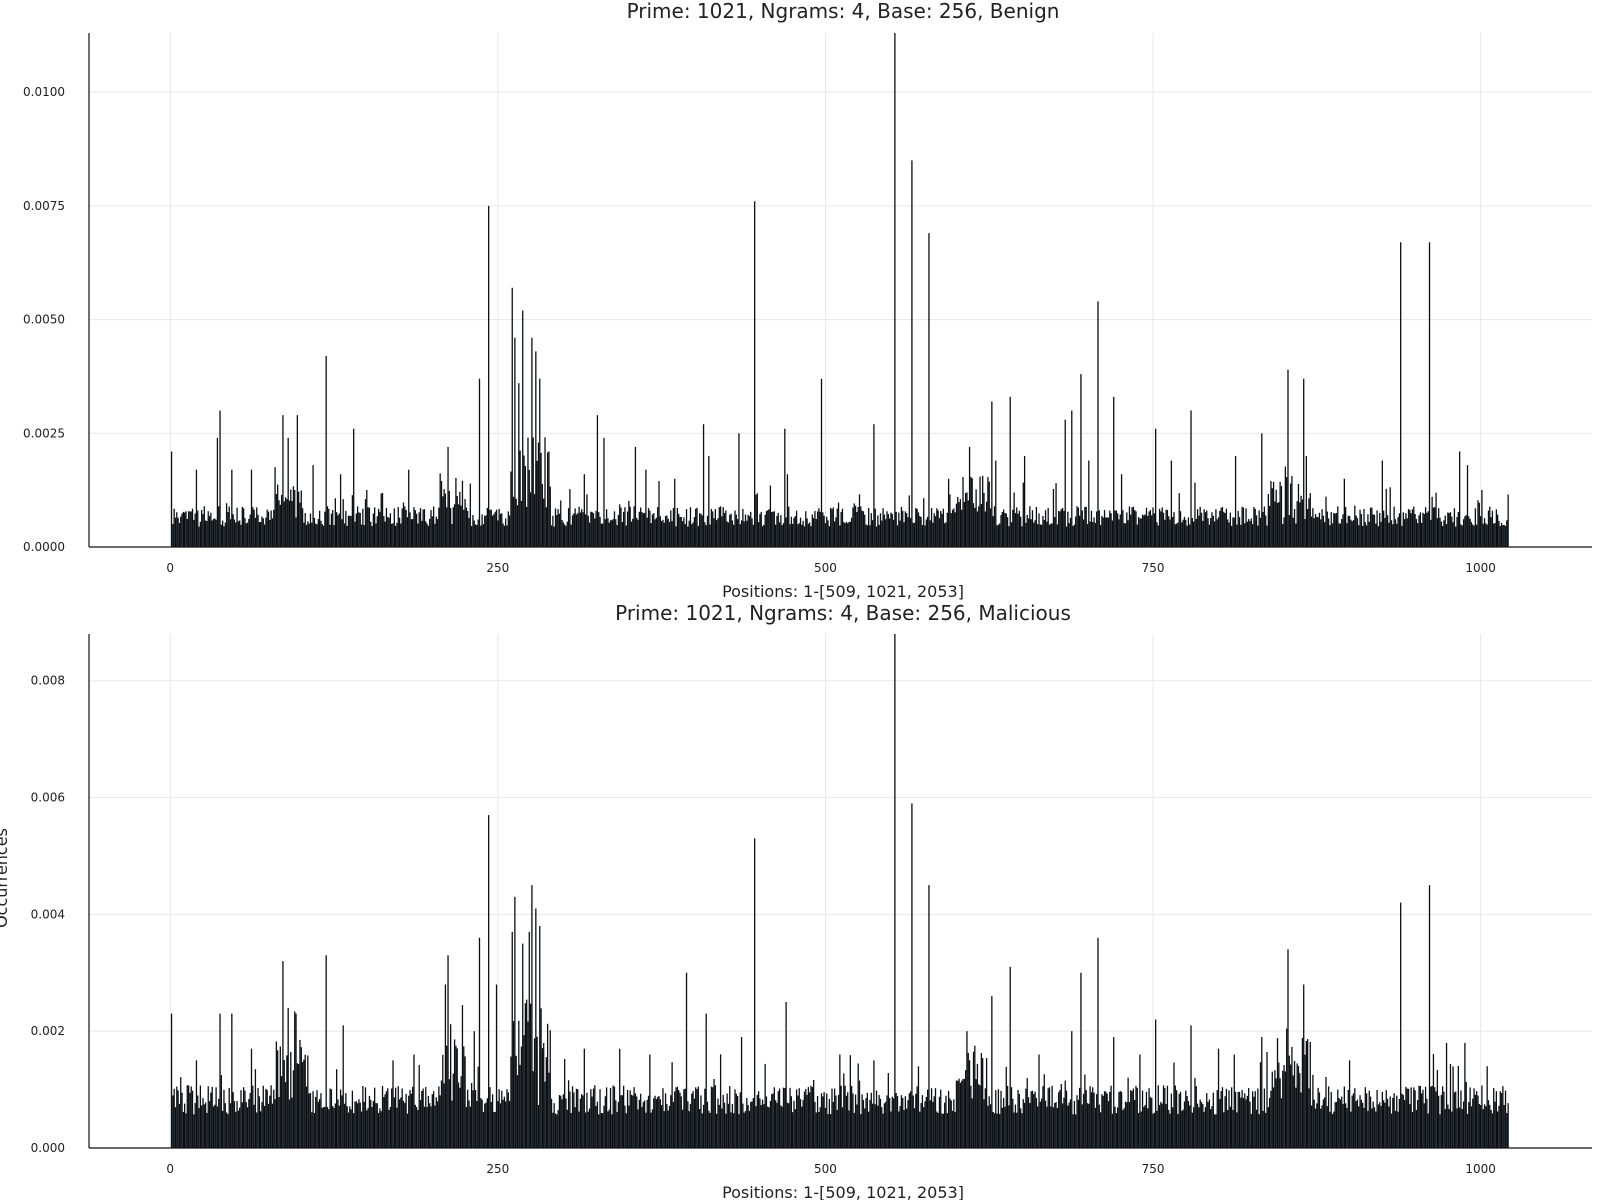  I want to click on y-tick-label: 0.002, so click(48, 1031).